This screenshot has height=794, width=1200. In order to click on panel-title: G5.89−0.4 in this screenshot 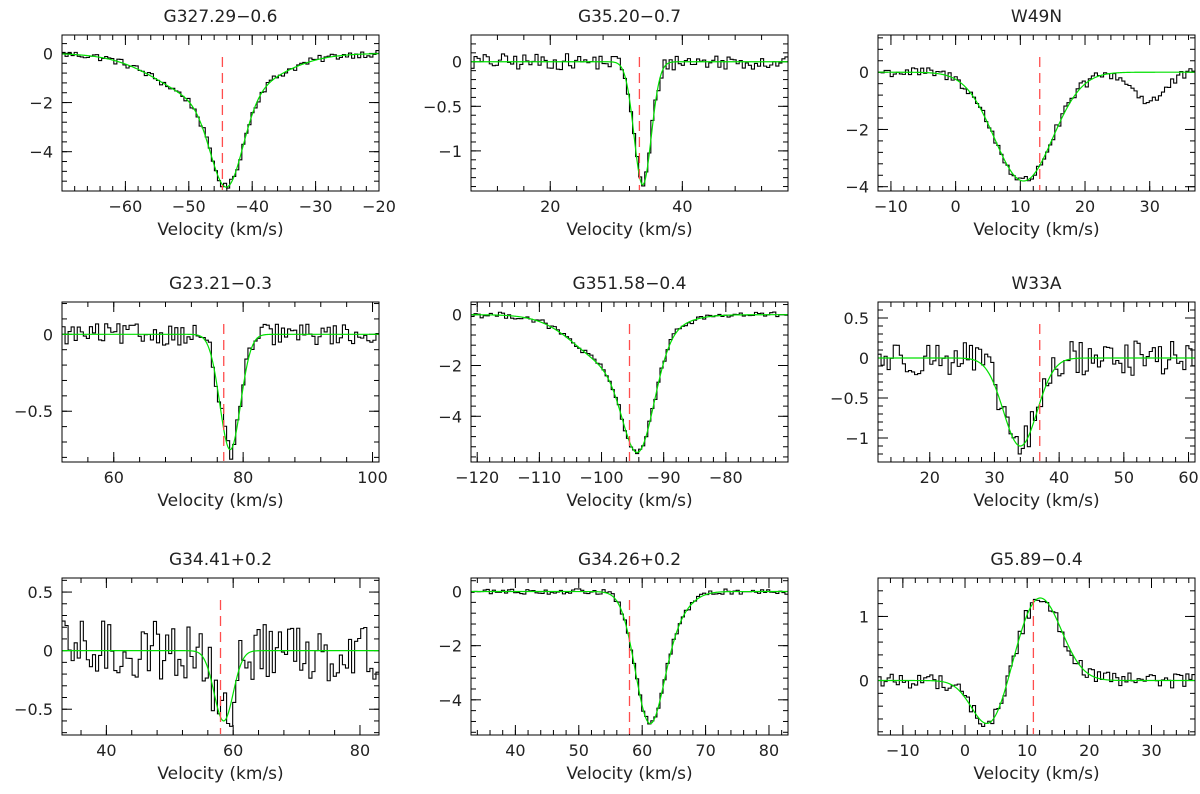, I will do `click(1036, 560)`.